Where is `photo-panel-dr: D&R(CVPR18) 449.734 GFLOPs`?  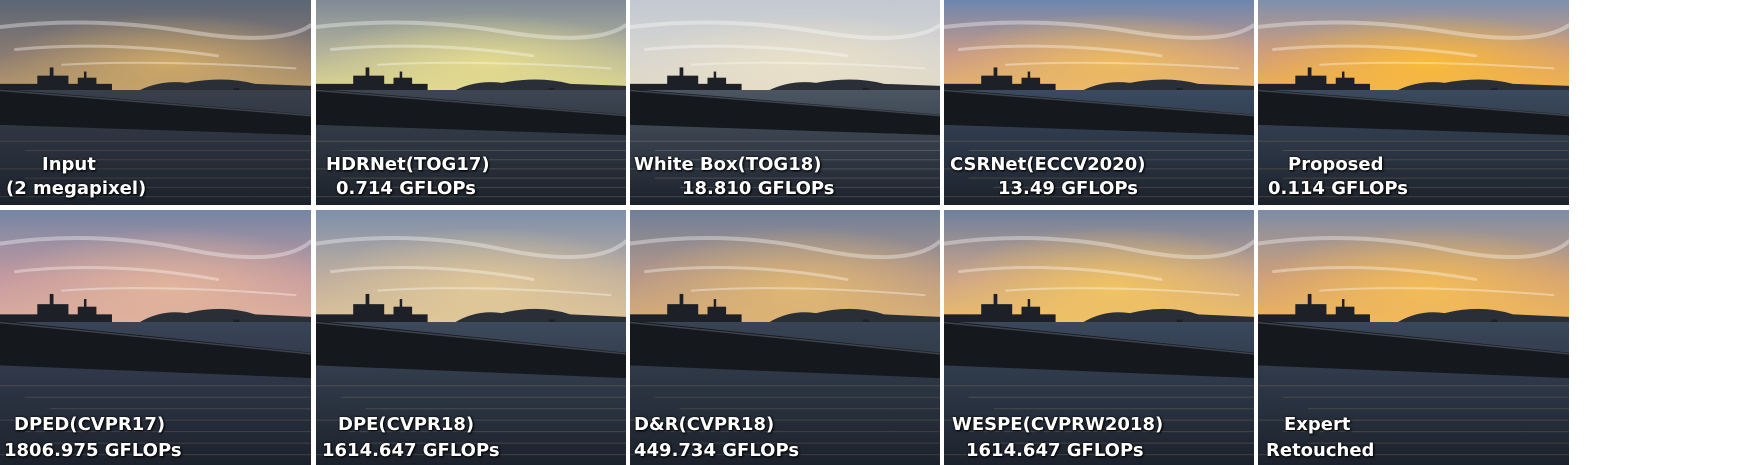
photo-panel-dr: D&R(CVPR18) 449.734 GFLOPs is located at coordinates (785, 337).